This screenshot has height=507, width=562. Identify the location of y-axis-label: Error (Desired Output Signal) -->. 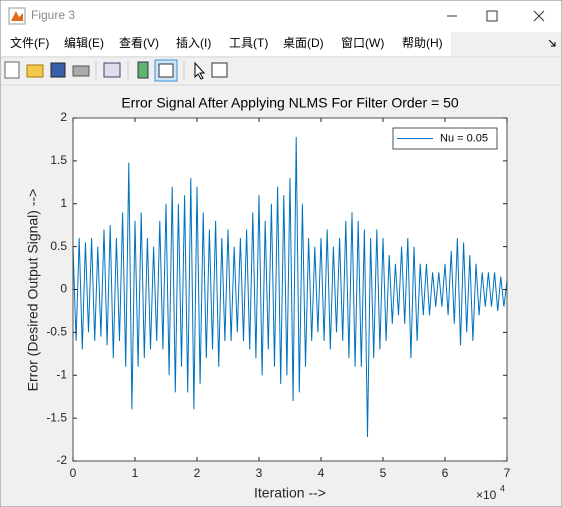
(33, 290).